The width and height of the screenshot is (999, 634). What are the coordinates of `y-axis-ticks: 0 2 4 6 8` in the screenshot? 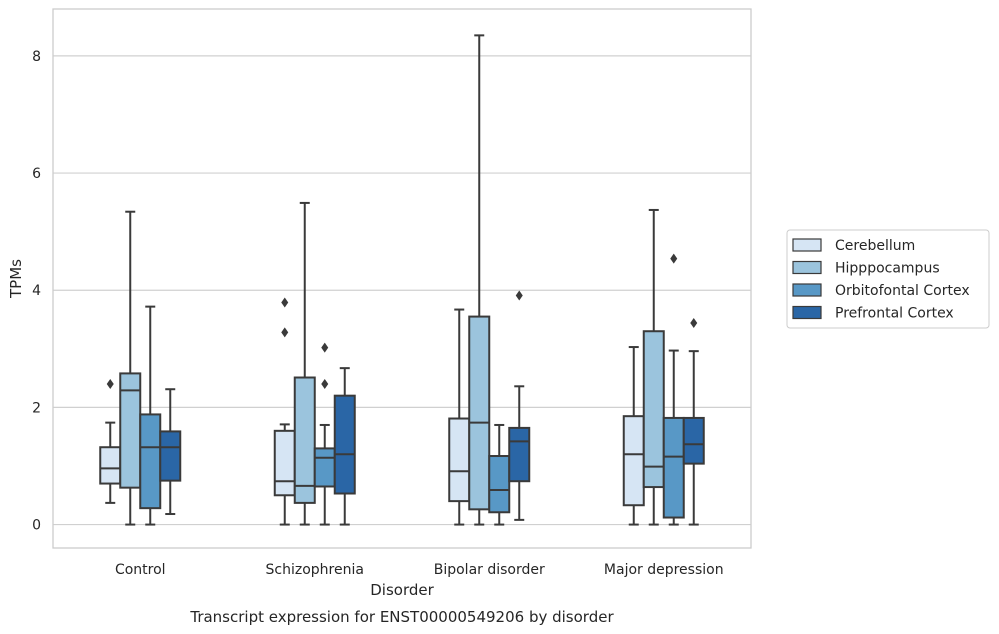 It's located at (36, 291).